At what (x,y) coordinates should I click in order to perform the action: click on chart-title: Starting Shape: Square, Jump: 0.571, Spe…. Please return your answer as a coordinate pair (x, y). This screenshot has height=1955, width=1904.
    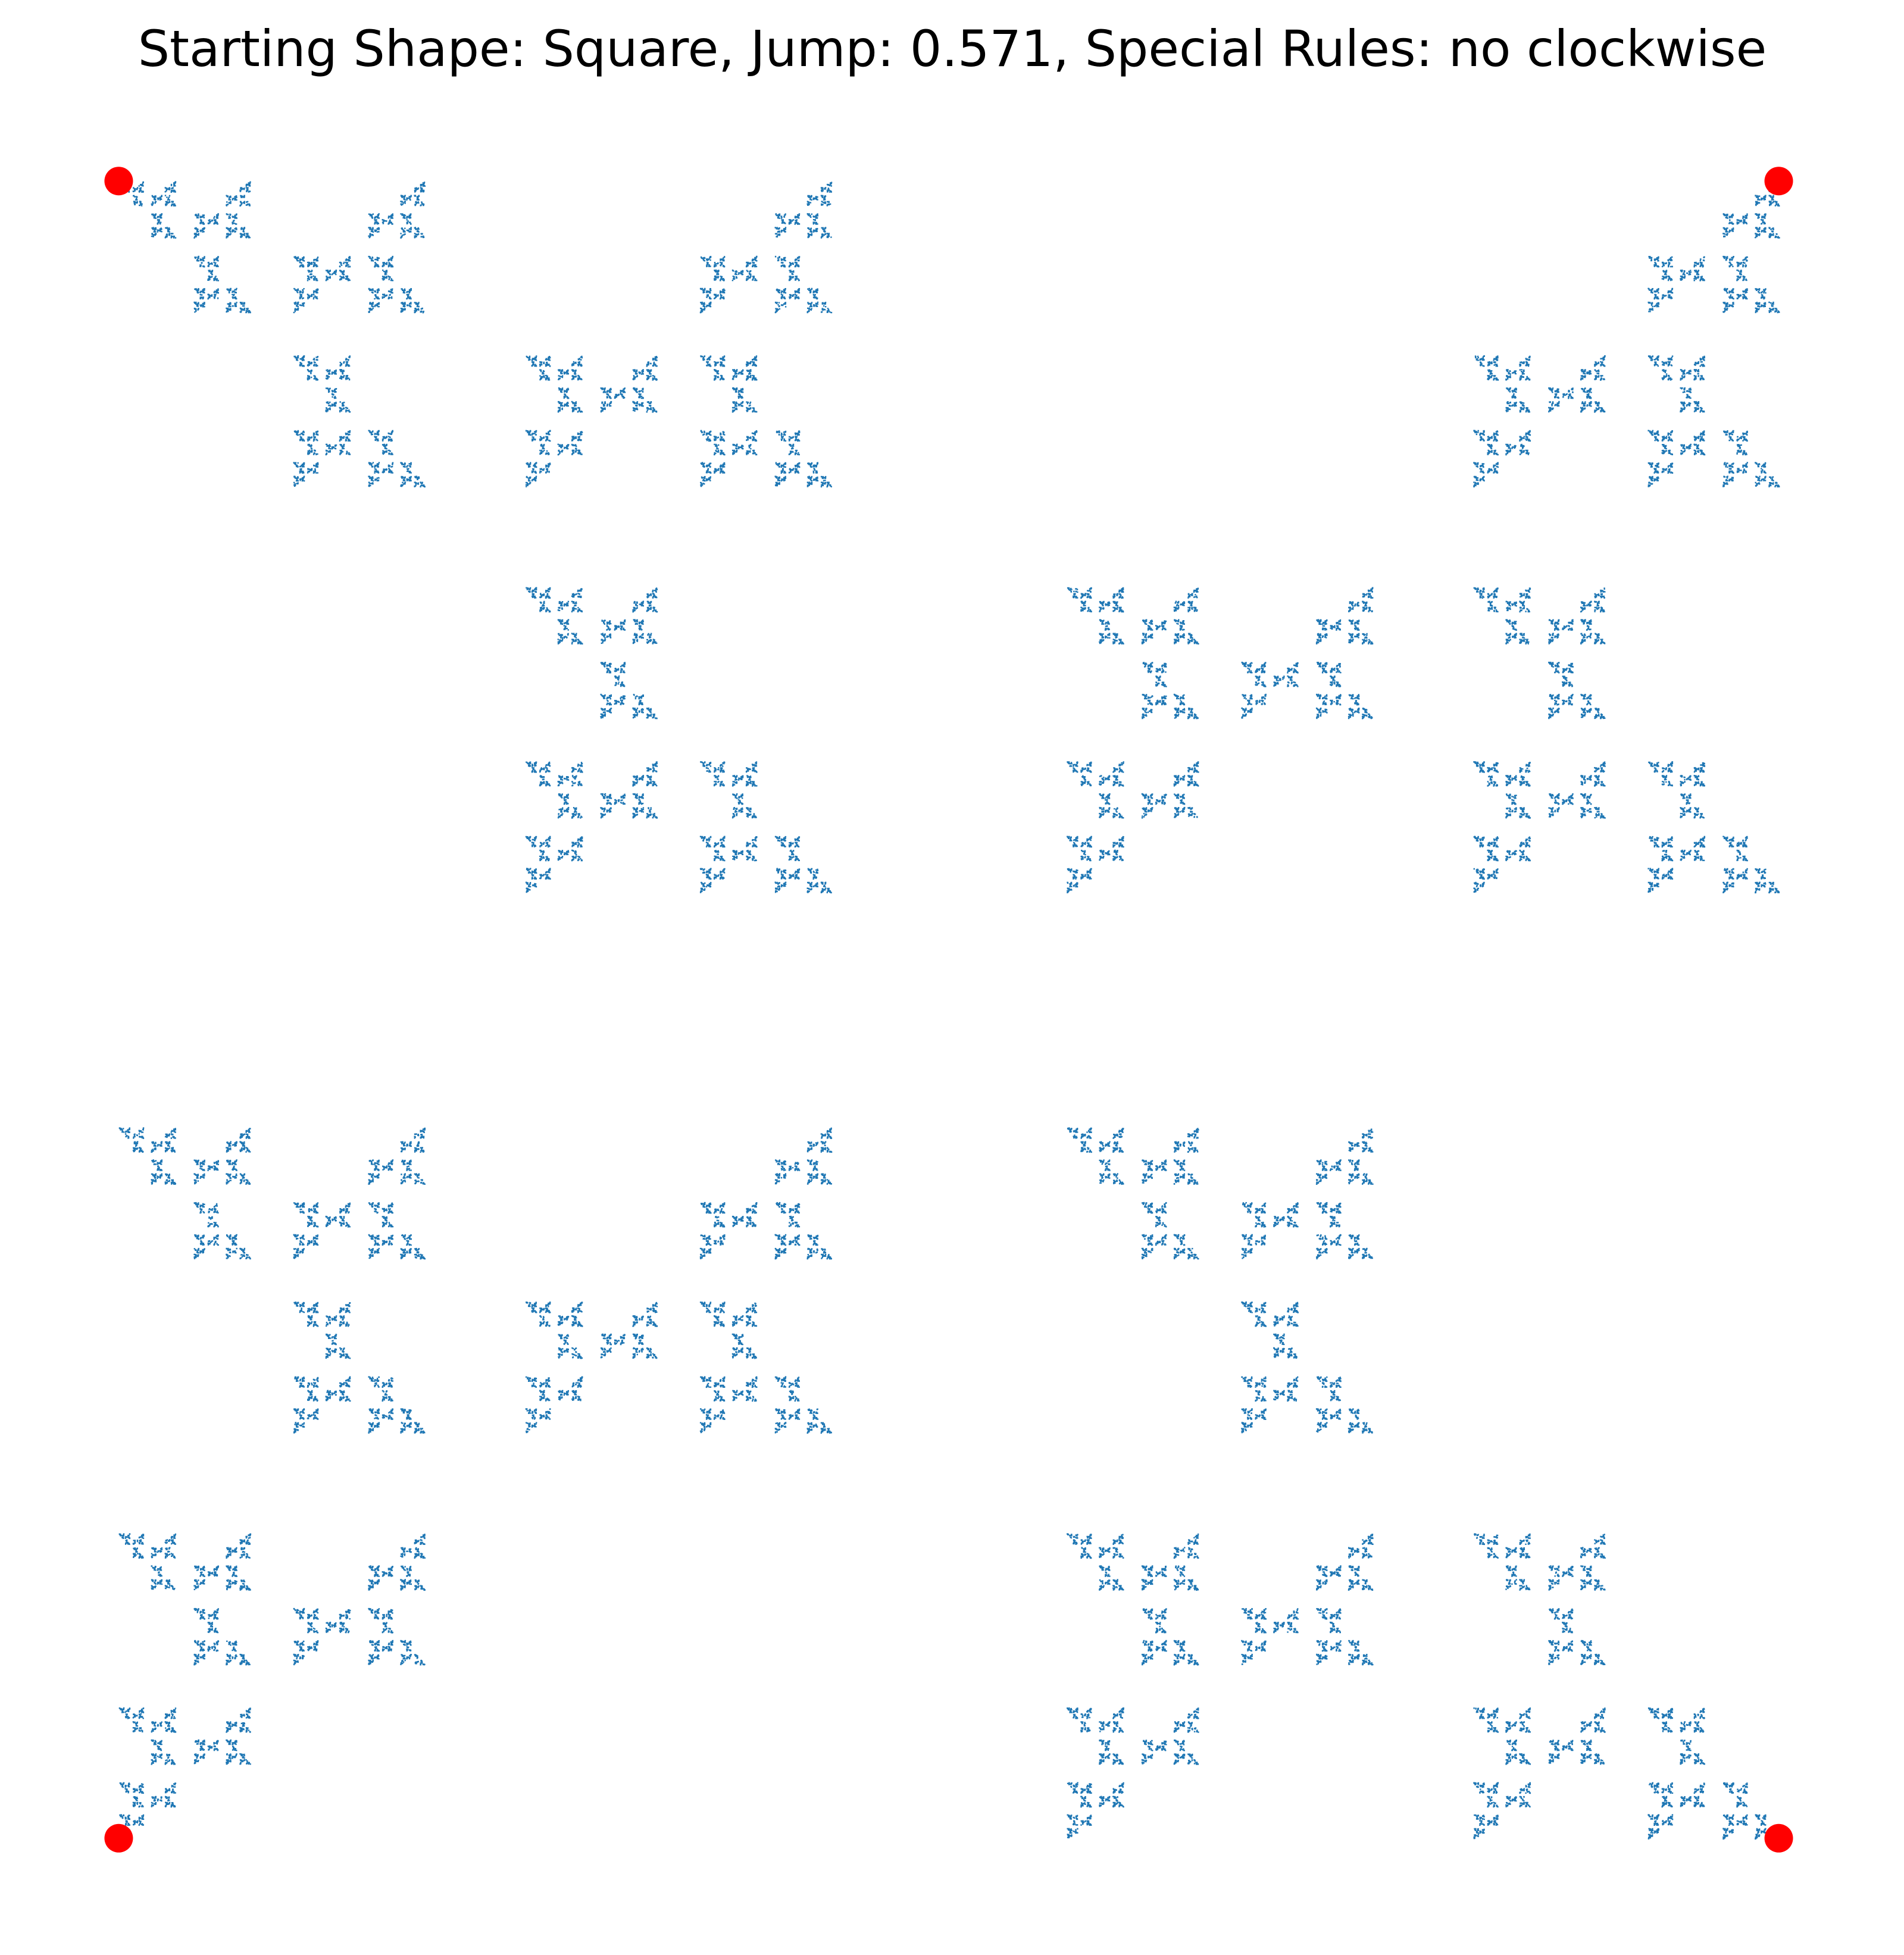
    Looking at the image, I should click on (952, 49).